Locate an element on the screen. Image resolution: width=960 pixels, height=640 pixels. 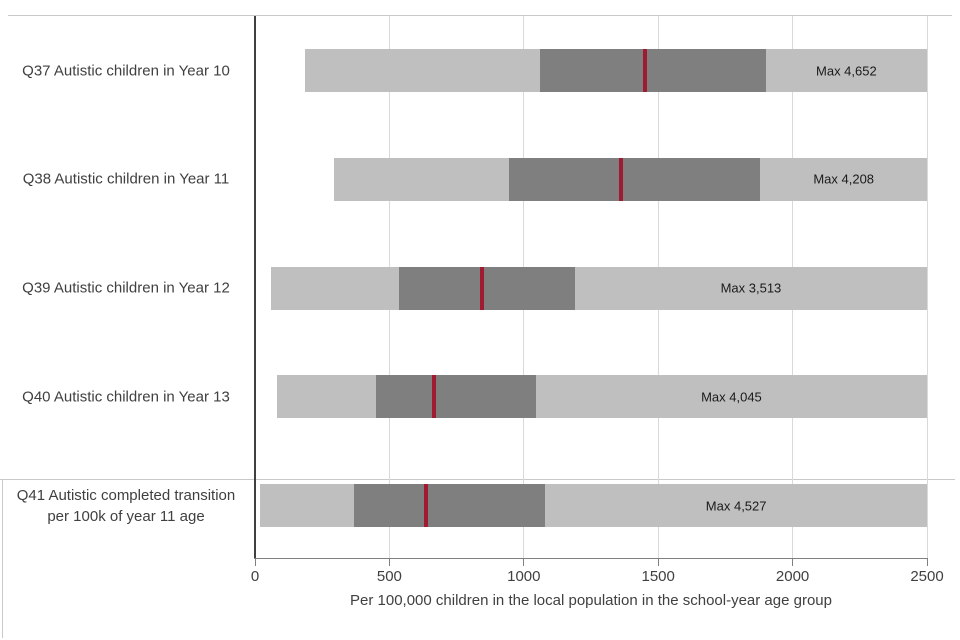
x-axis-tick-label-500: 500 is located at coordinates (389, 576).